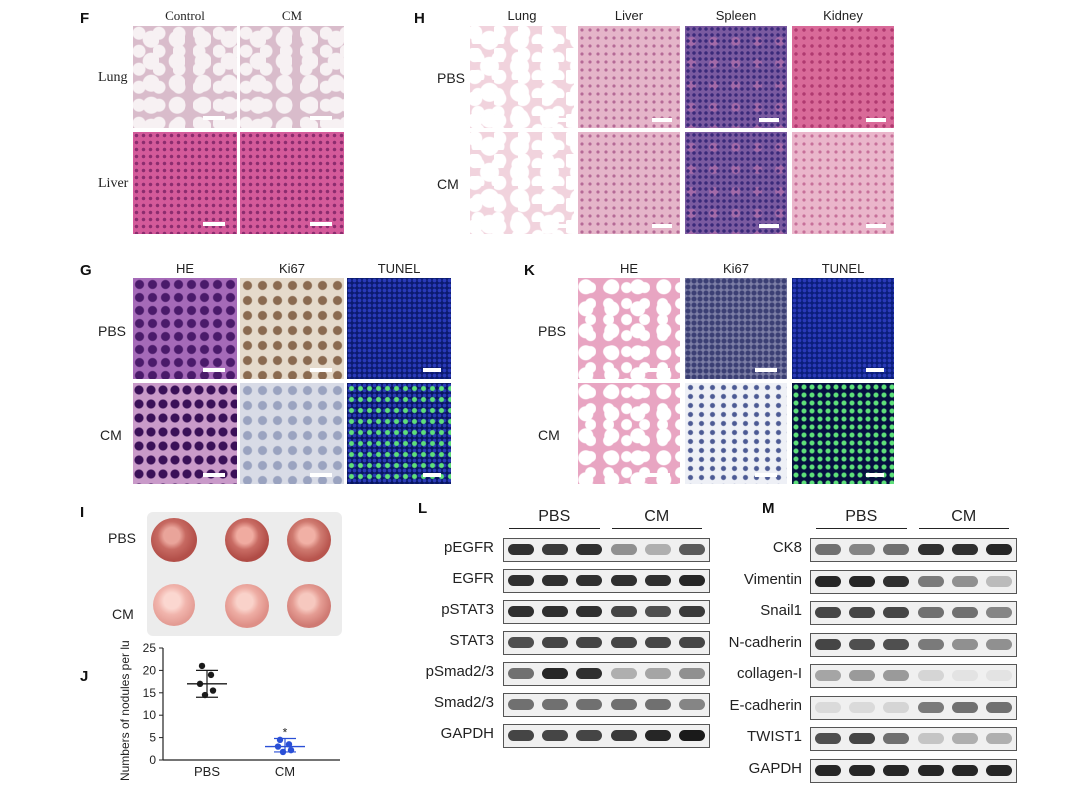  I want to click on panel-label-j: J, so click(84, 676).